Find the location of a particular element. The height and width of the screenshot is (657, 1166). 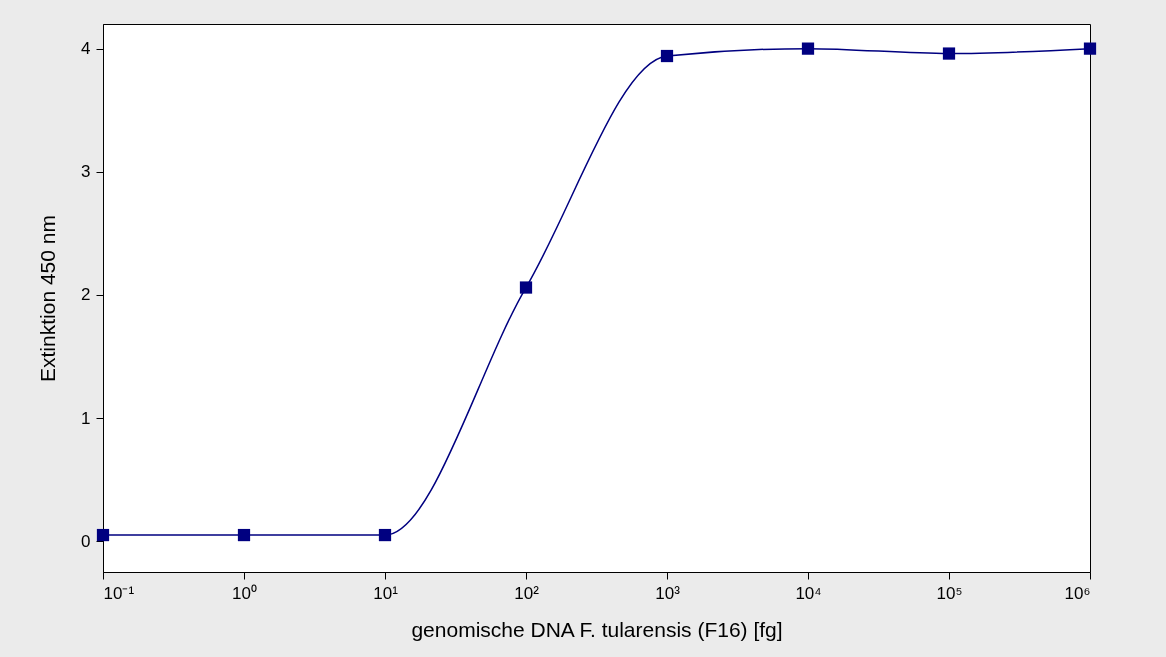

x-axis-title: genomische DNA F. tularensis (F16) [fg] is located at coordinates (597, 629).